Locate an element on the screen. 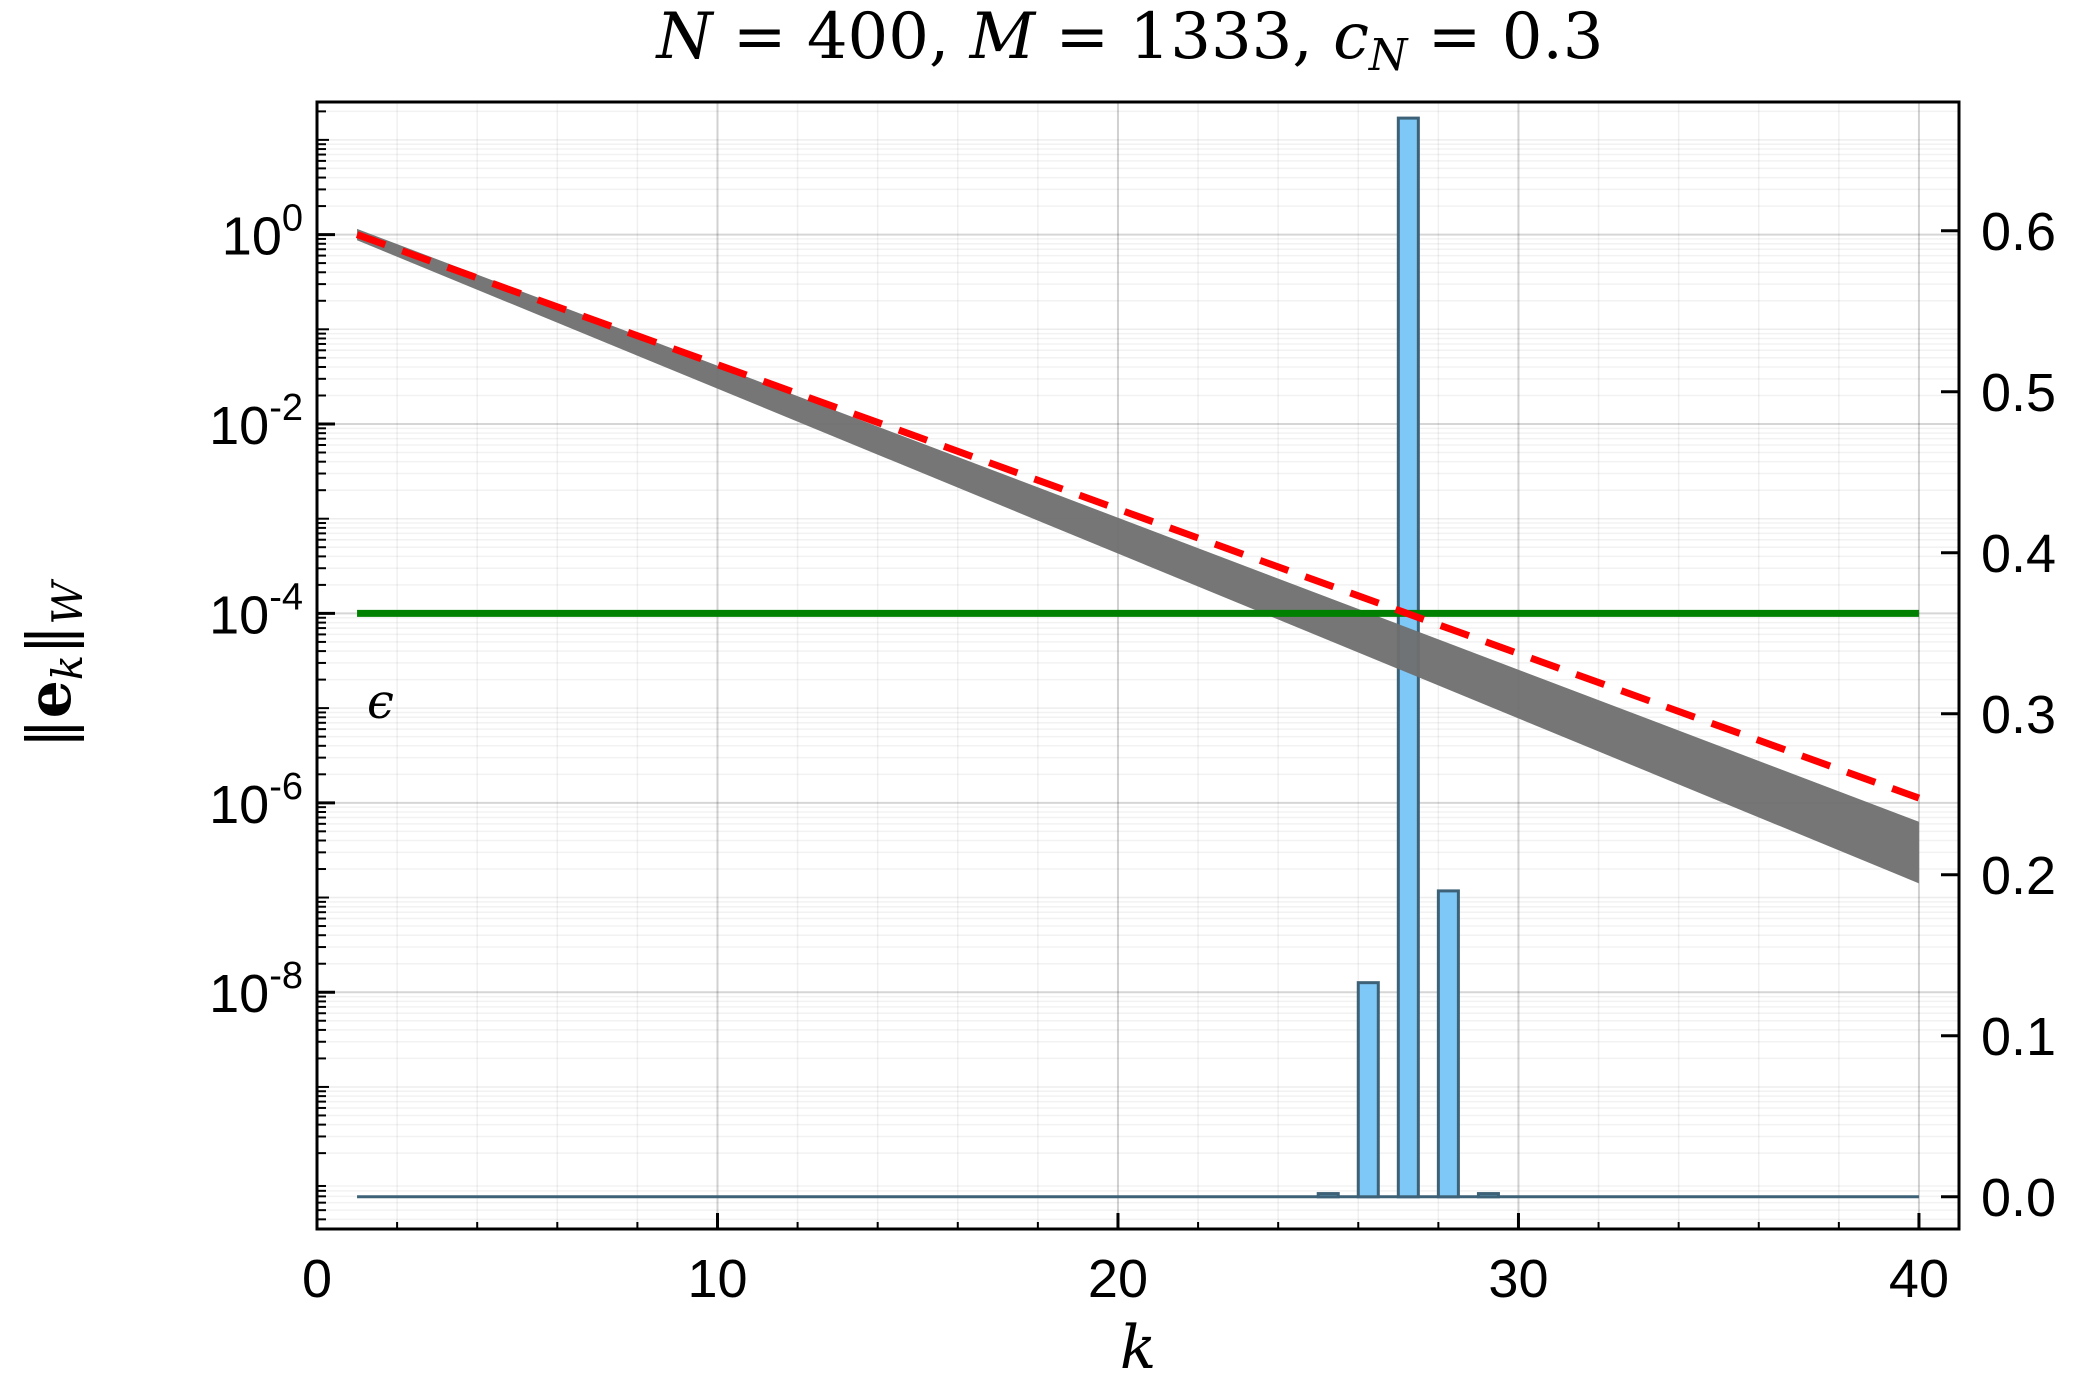  y-left-tick-label: 10⁻⁸ is located at coordinates (256, 989).